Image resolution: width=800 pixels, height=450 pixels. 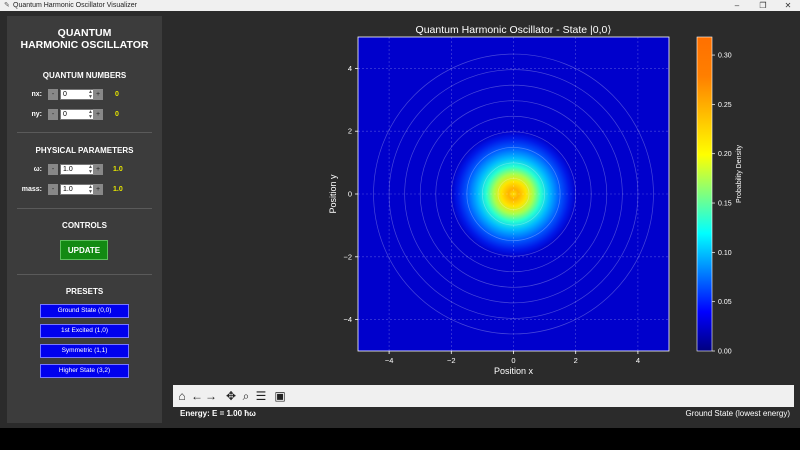 I want to click on mass-label: mass:, so click(x=31, y=189).